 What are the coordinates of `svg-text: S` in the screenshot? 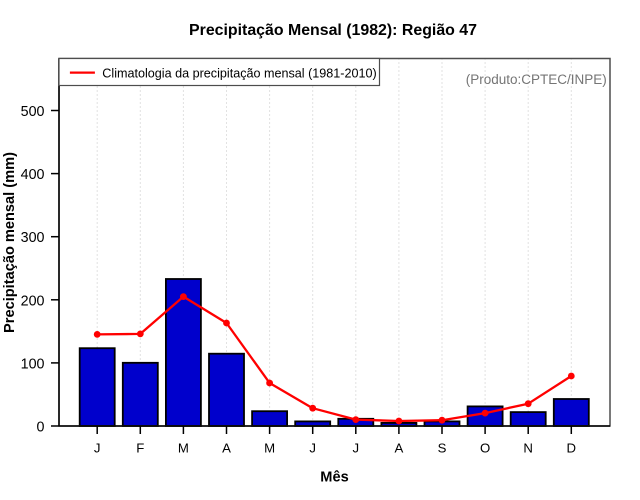 It's located at (442, 448).